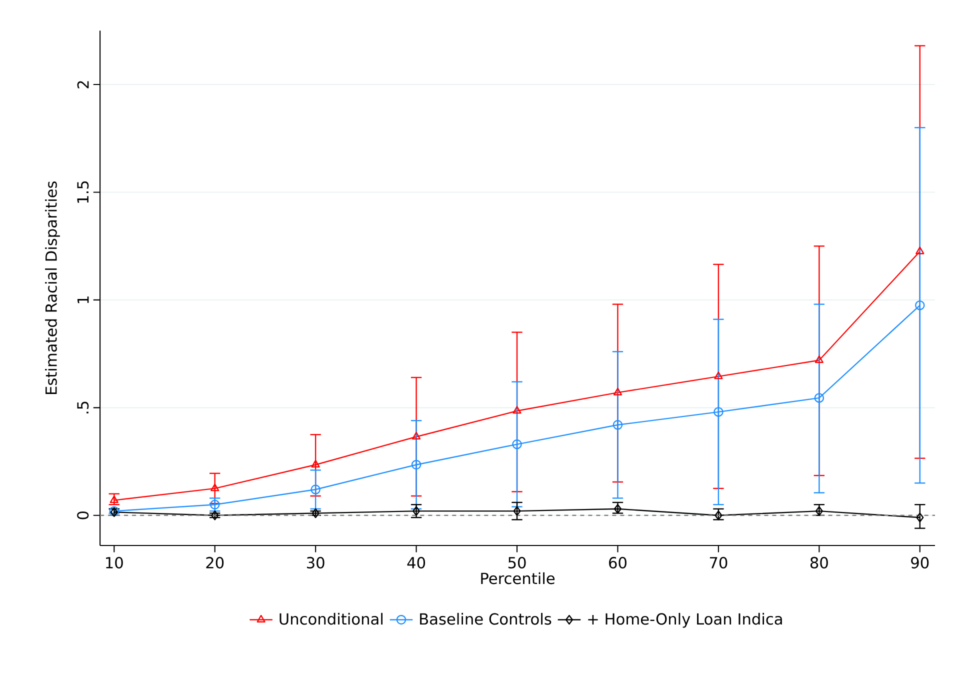  Describe the element at coordinates (518, 578) in the screenshot. I see `x-axis-title: Percentile` at that location.